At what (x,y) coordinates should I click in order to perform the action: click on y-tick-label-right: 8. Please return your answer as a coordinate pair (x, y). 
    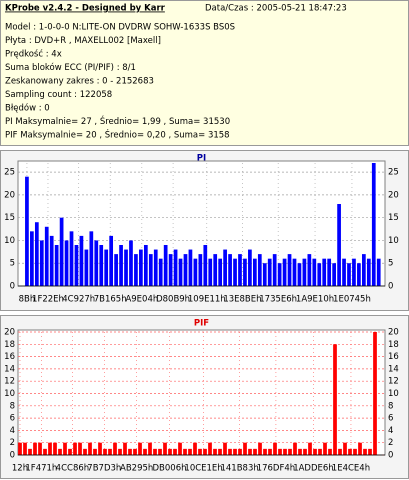
    Looking at the image, I should click on (390, 406).